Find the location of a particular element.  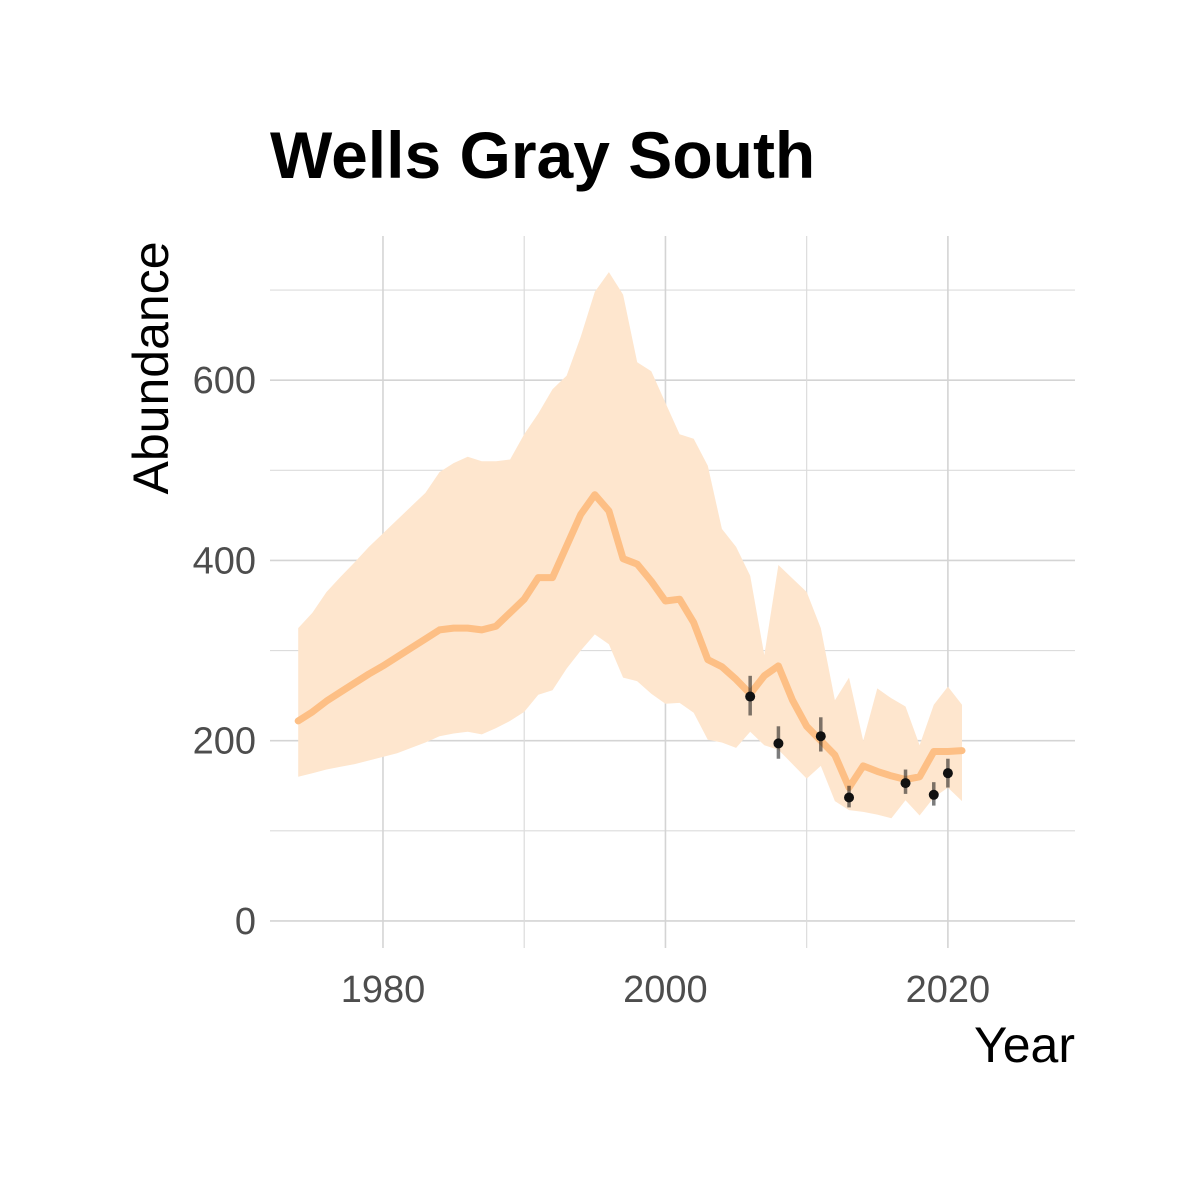

y-axis-title: Abundance is located at coordinates (151, 367).